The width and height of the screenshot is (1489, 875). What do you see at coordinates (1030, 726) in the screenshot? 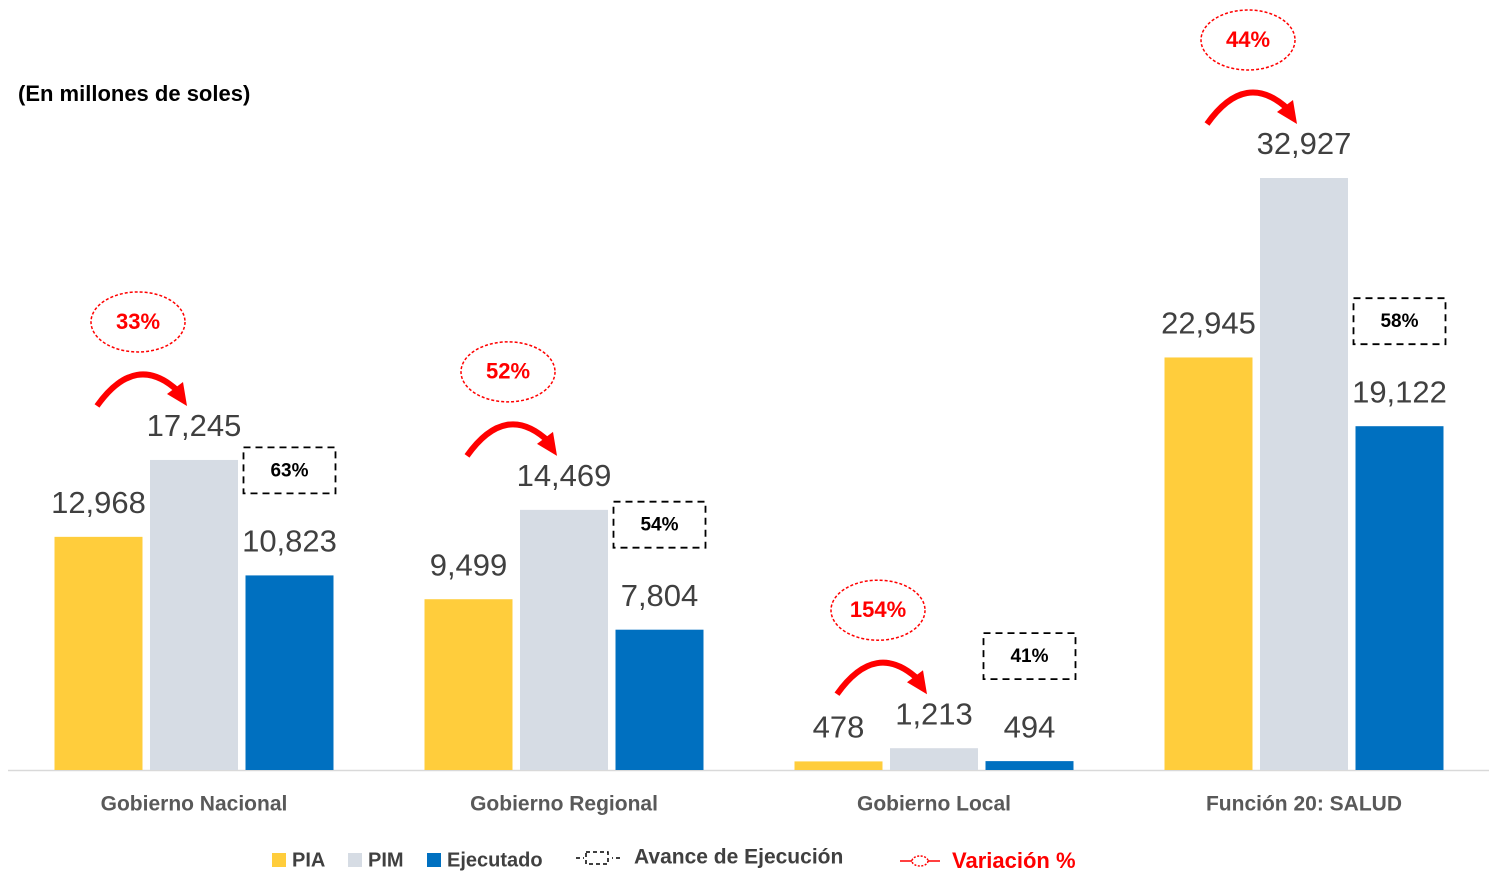
I see `data-label: 494` at bounding box center [1030, 726].